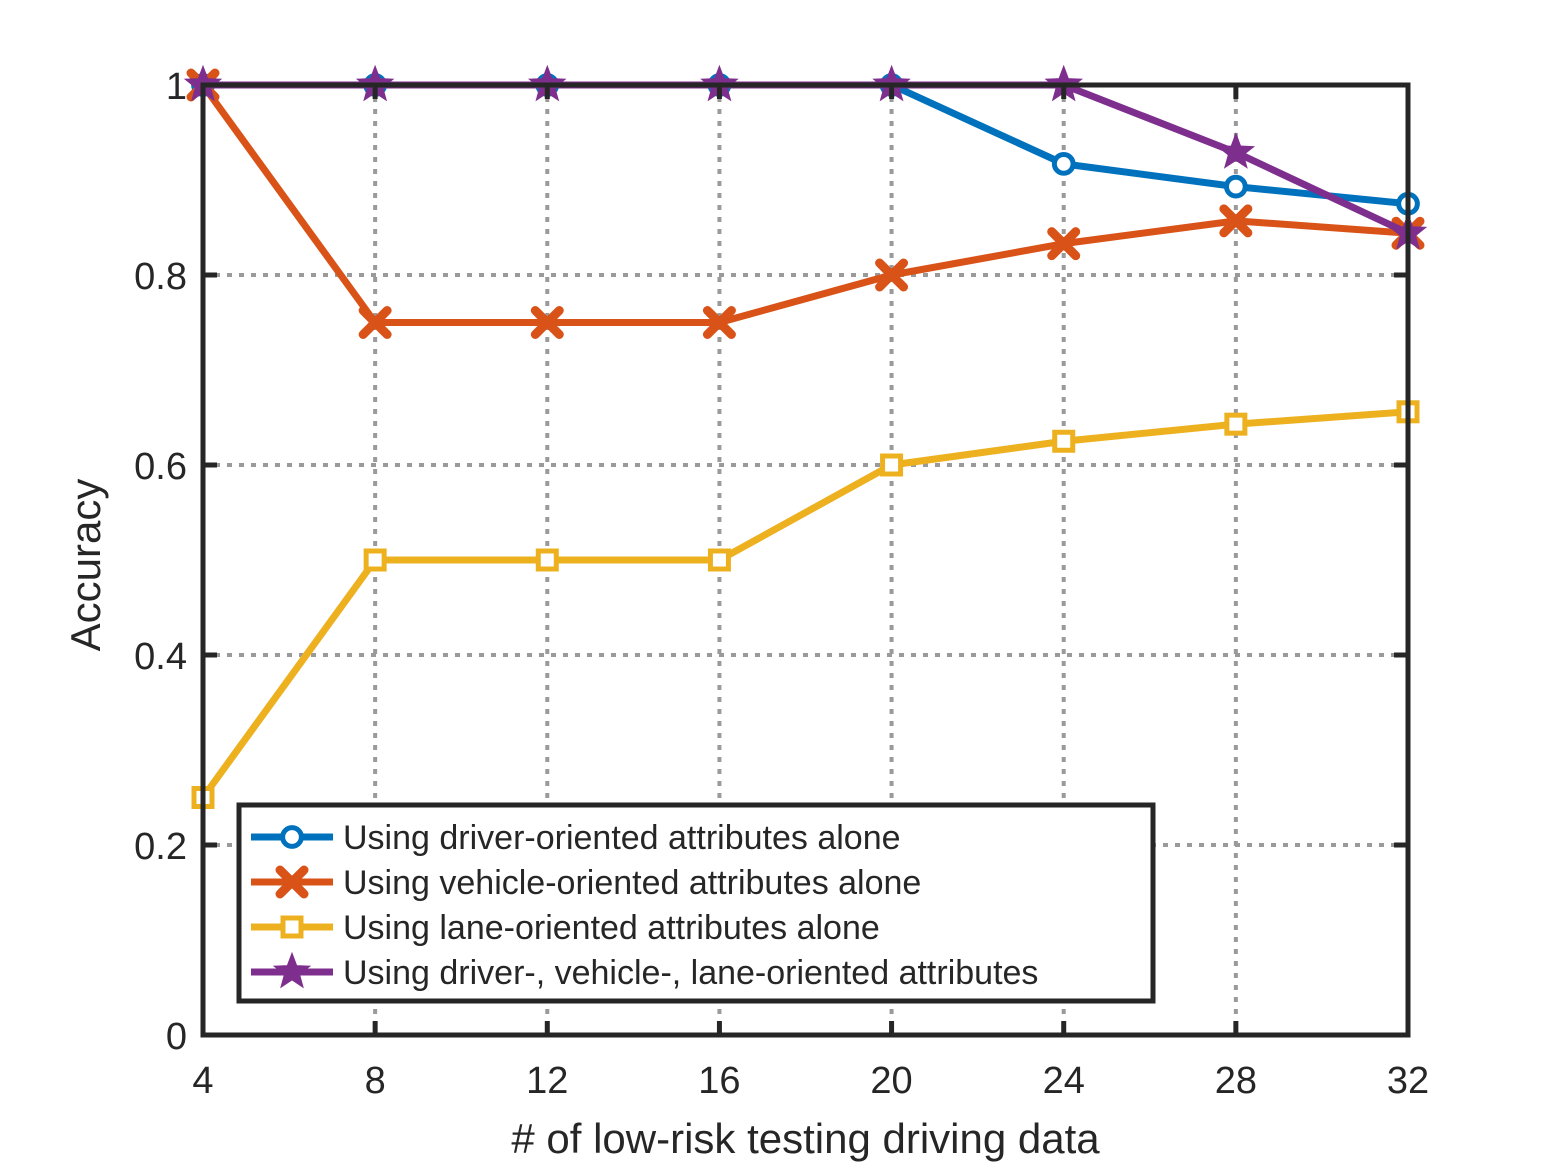  Describe the element at coordinates (85, 565) in the screenshot. I see `y-axis-title: Accuracy` at that location.